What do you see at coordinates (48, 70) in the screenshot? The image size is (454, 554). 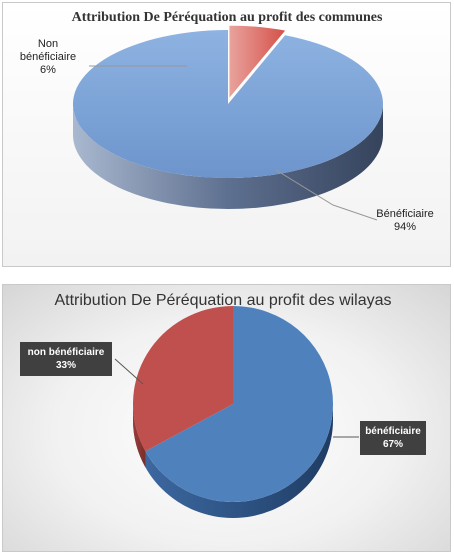 I see `data-label-line: 6%` at bounding box center [48, 70].